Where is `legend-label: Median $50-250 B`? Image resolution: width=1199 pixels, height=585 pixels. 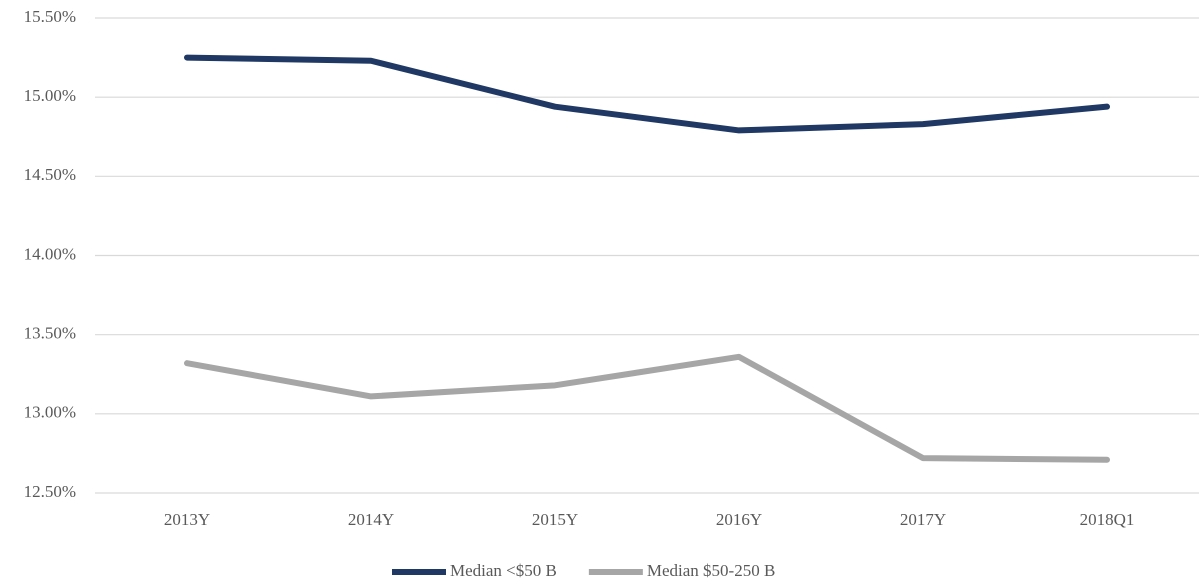
legend-label: Median $50-250 B is located at coordinates (711, 570).